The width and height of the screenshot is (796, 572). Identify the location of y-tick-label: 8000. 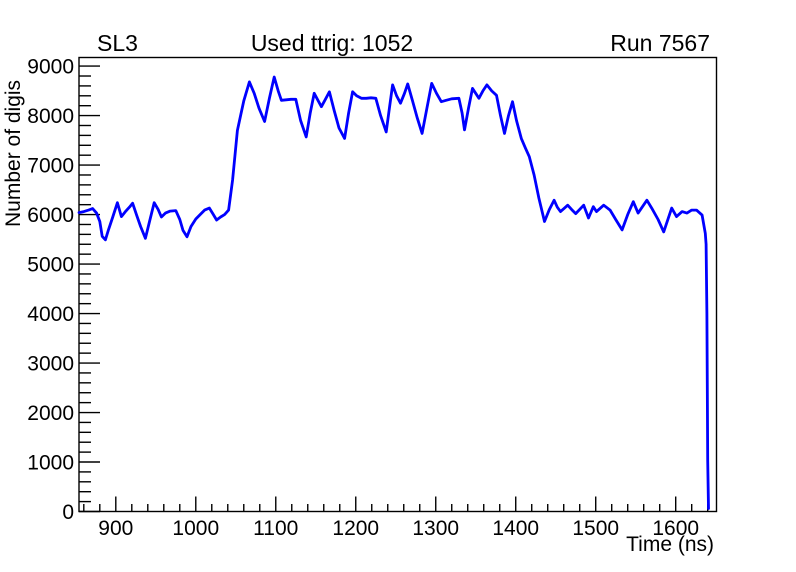
(50, 116).